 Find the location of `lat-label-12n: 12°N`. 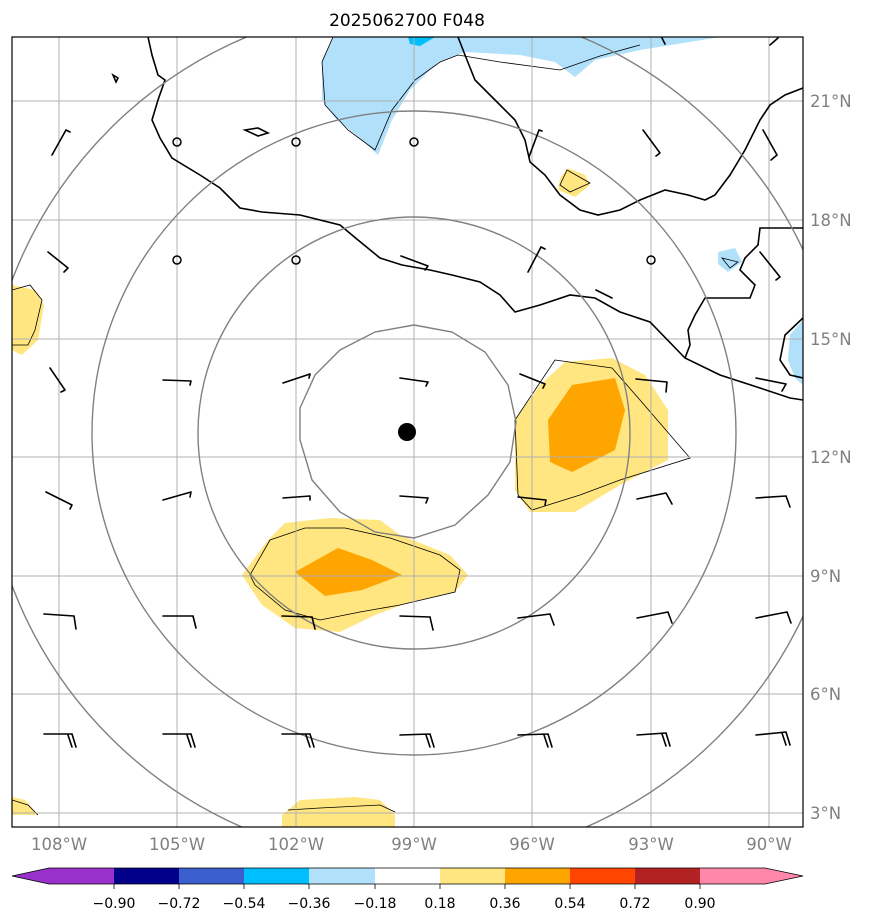

lat-label-12n: 12°N is located at coordinates (831, 457).